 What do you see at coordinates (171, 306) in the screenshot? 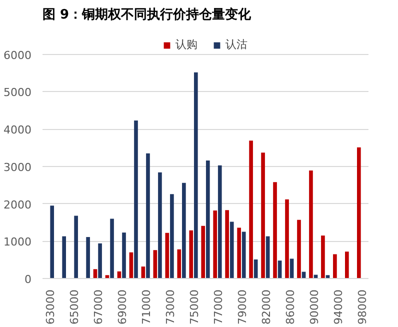
I see `x-tick-label: 73000` at bounding box center [171, 306].